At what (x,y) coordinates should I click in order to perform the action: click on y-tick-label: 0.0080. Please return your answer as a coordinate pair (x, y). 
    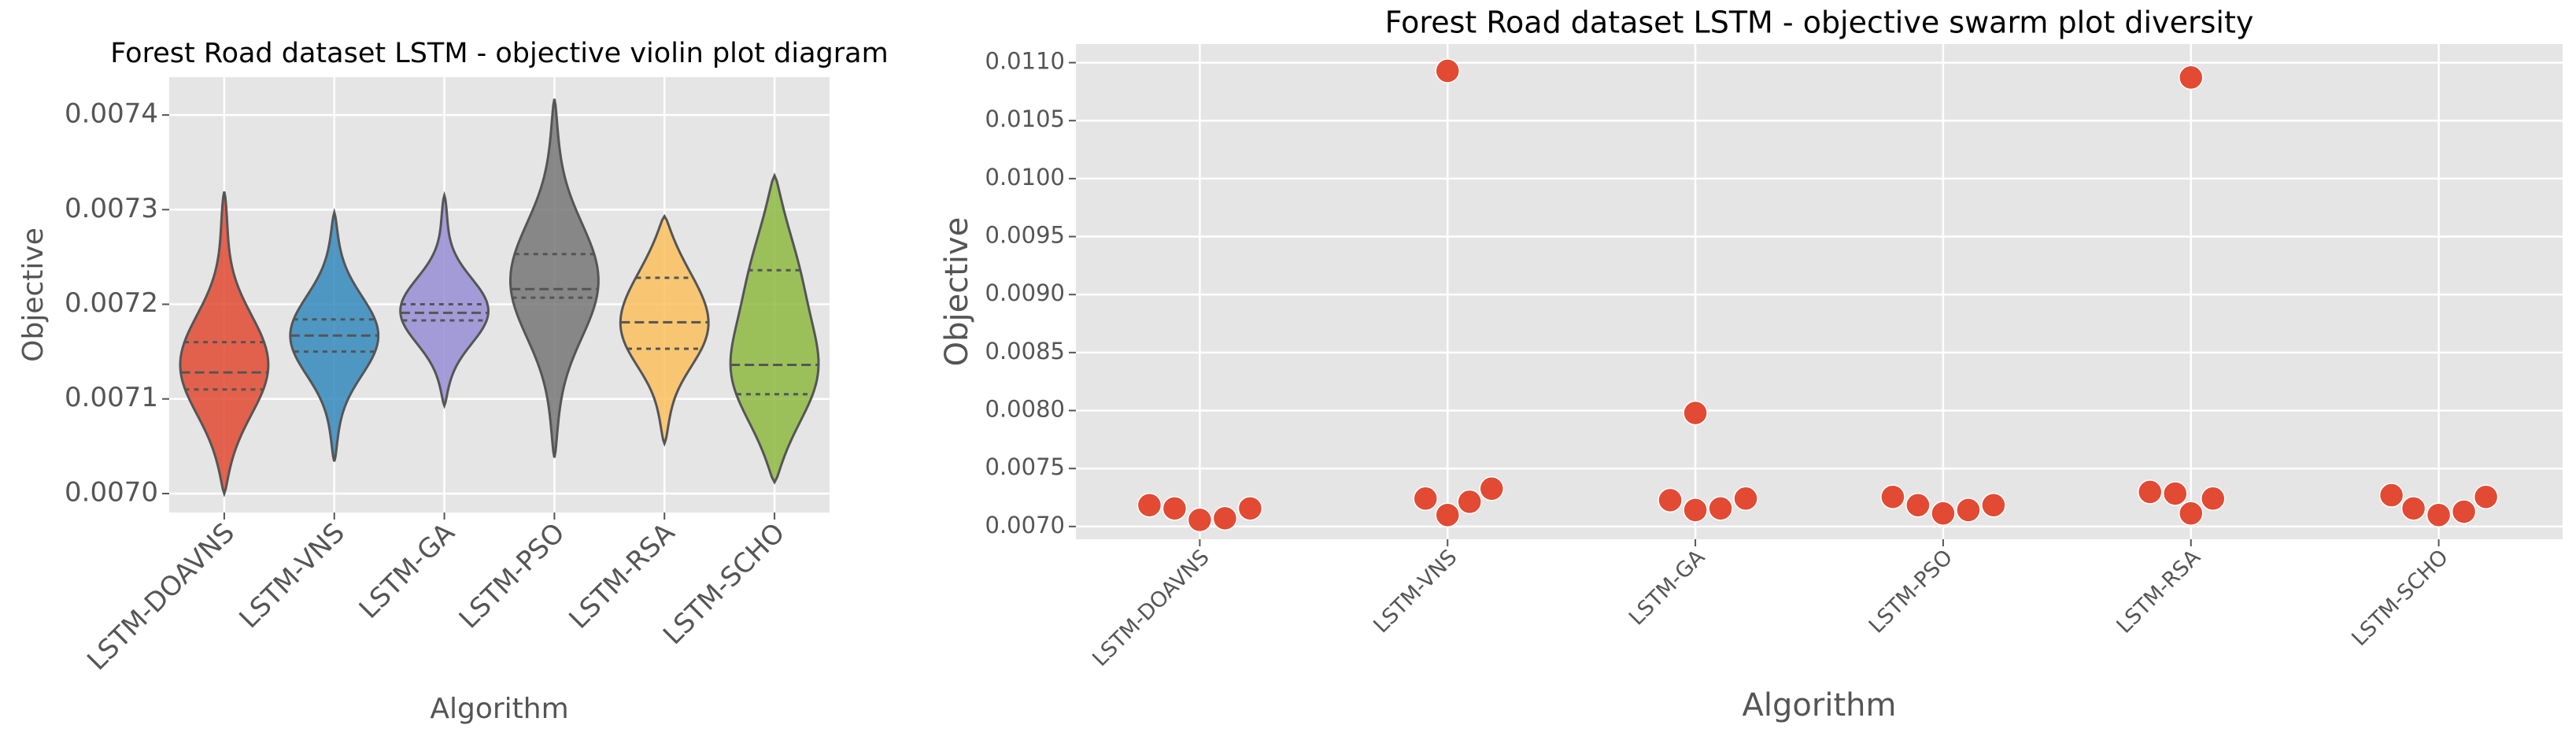
    Looking at the image, I should click on (1025, 408).